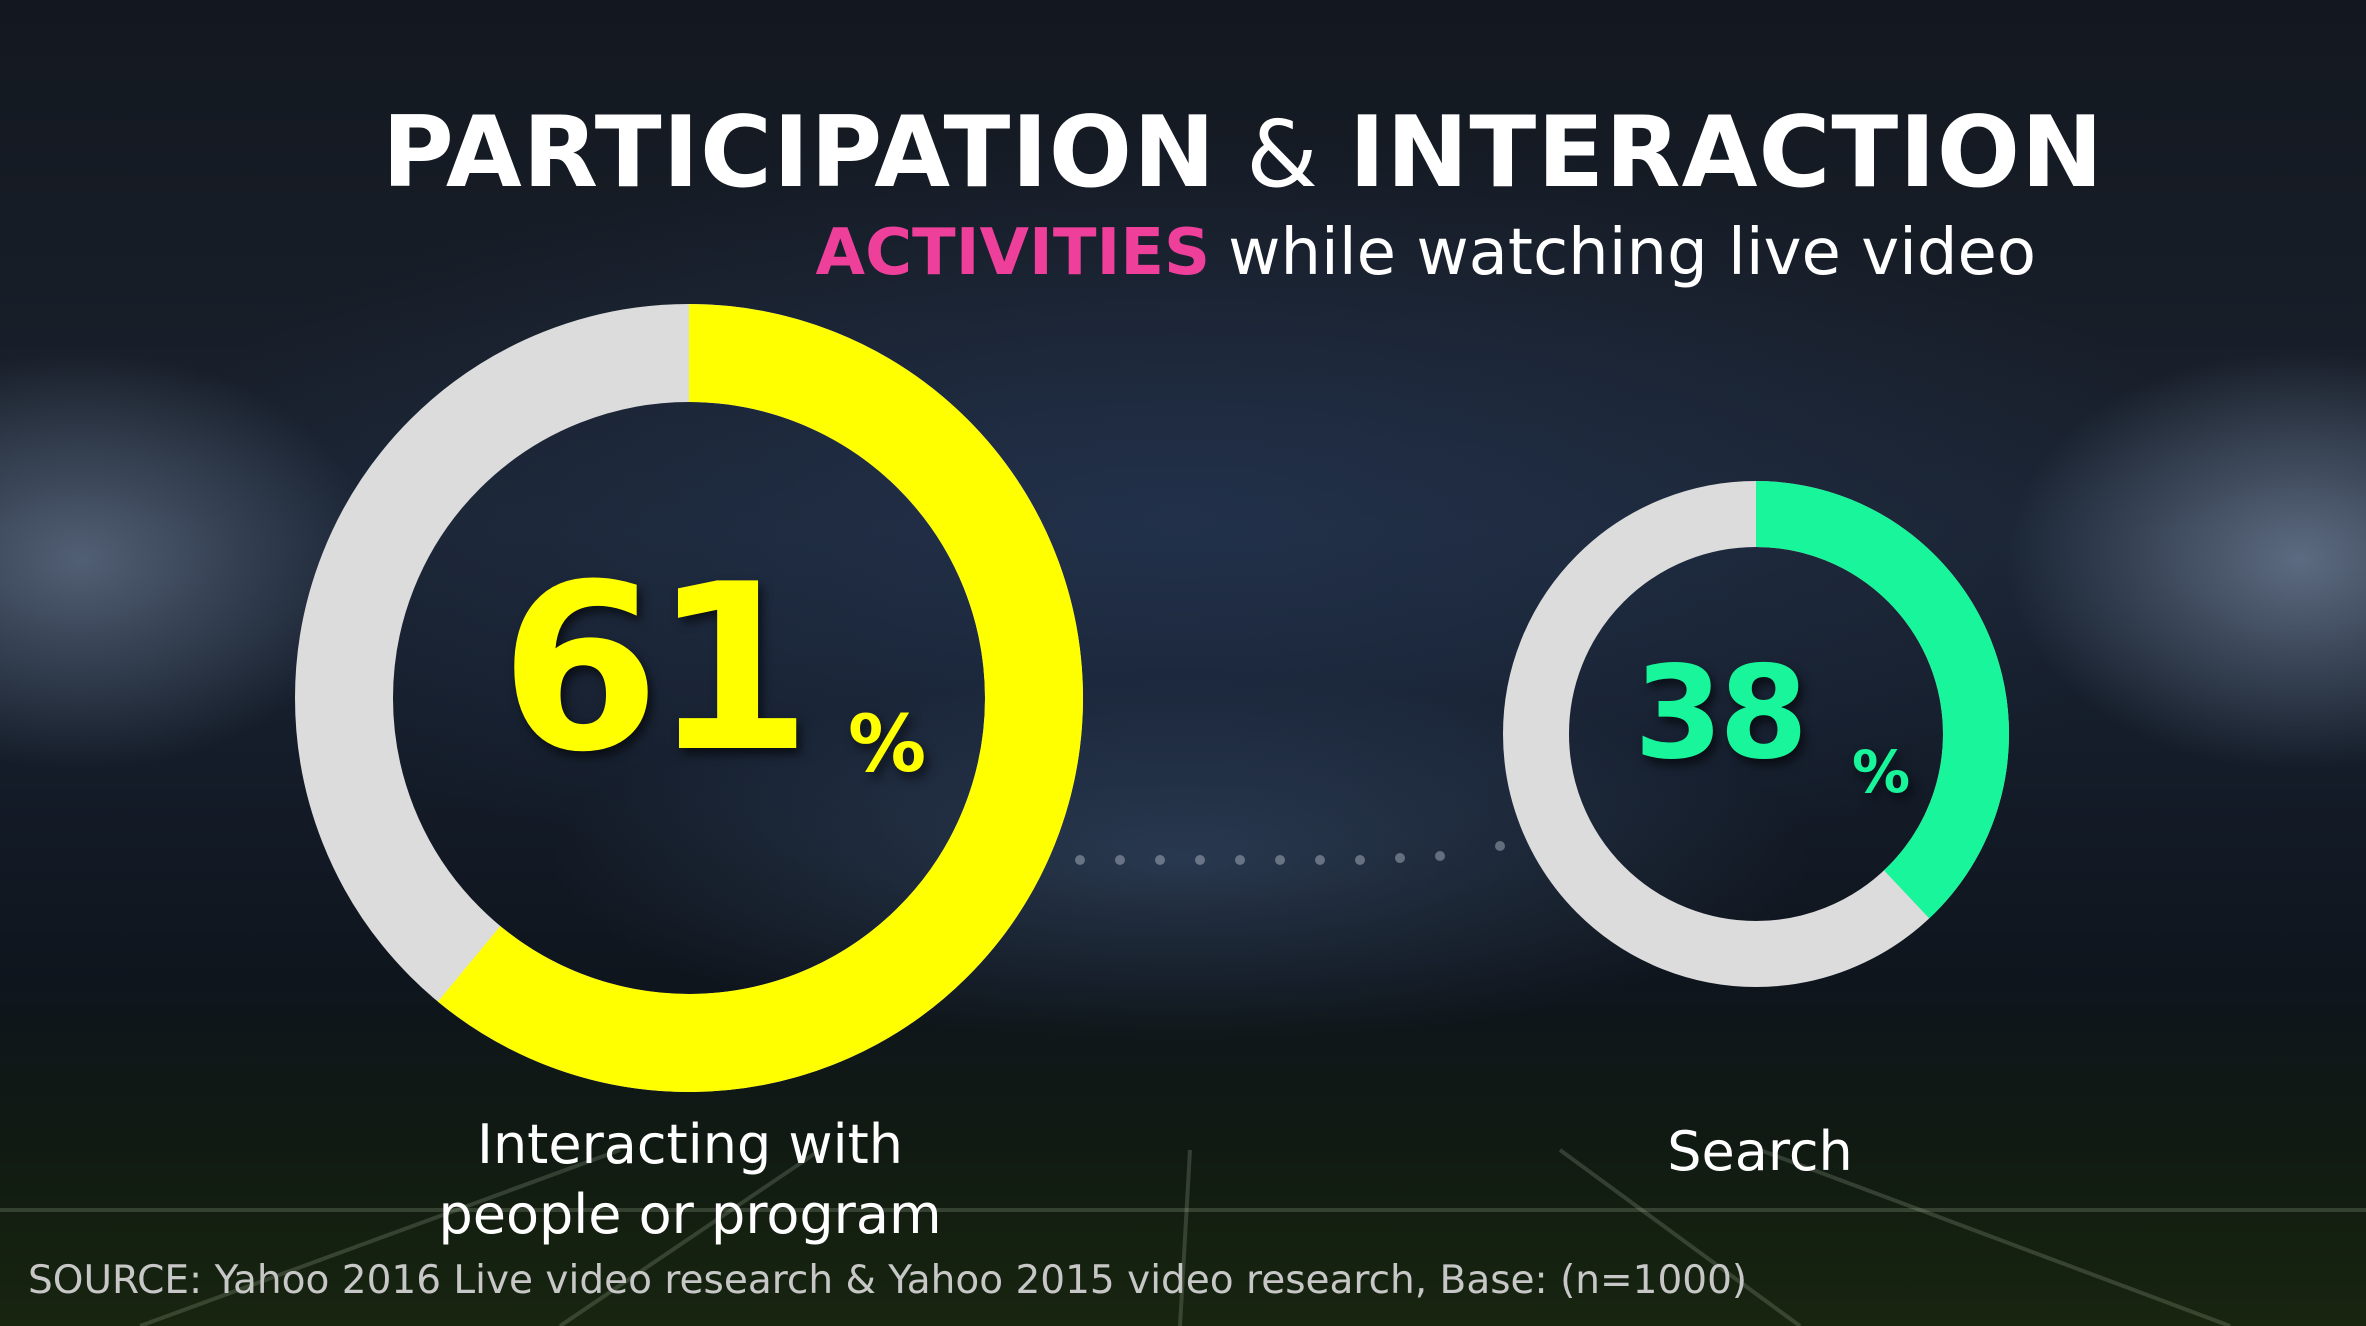 The height and width of the screenshot is (1326, 2366). What do you see at coordinates (1632, 253) in the screenshot?
I see `subtitle-rest: while watching live video` at bounding box center [1632, 253].